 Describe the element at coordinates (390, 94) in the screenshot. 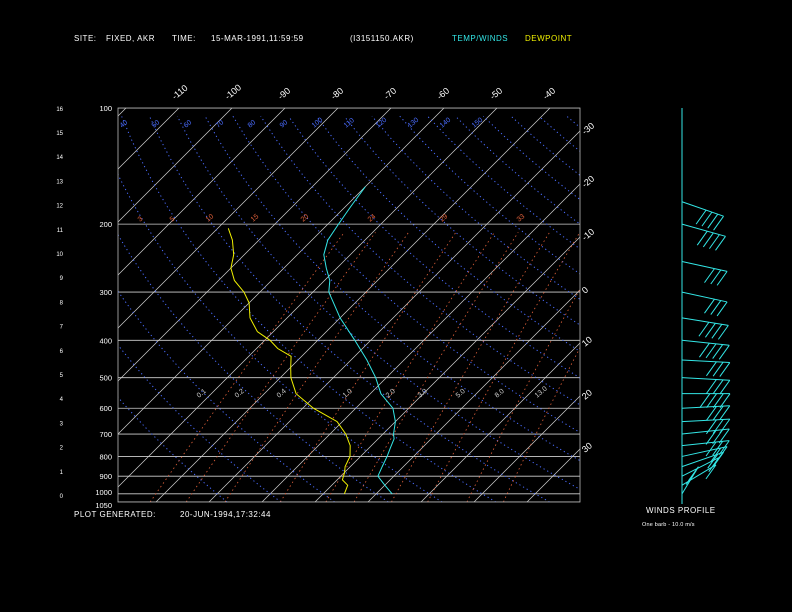

I see `top-temp-label: -70` at that location.